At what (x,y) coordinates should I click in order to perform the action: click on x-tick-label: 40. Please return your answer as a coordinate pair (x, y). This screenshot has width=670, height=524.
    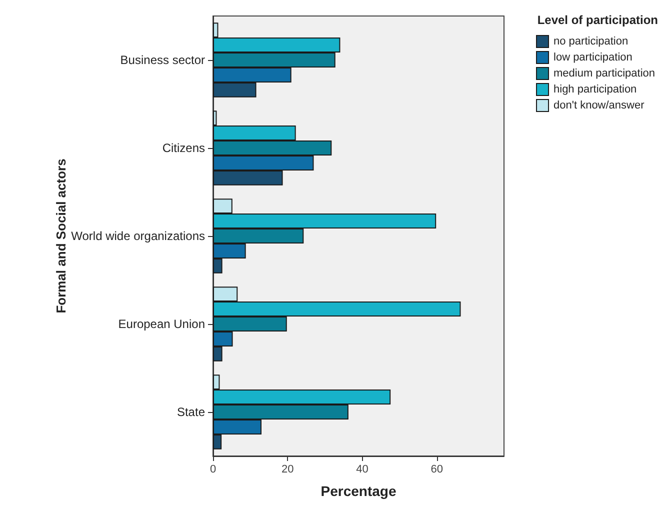
    Looking at the image, I should click on (362, 470).